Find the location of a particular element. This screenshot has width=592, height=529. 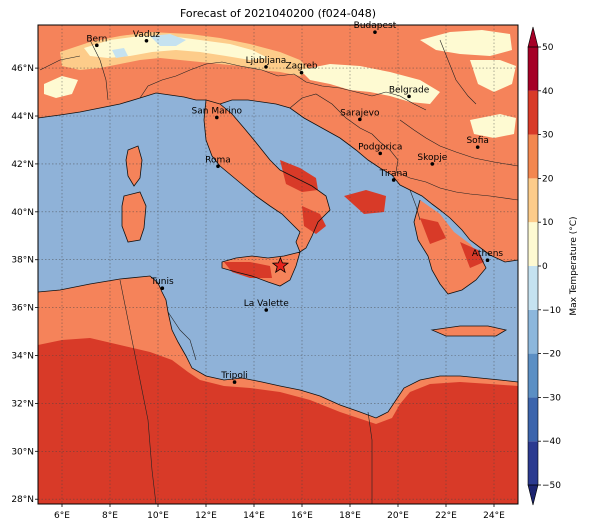

colorbar-tick-label: −50 is located at coordinates (551, 486).